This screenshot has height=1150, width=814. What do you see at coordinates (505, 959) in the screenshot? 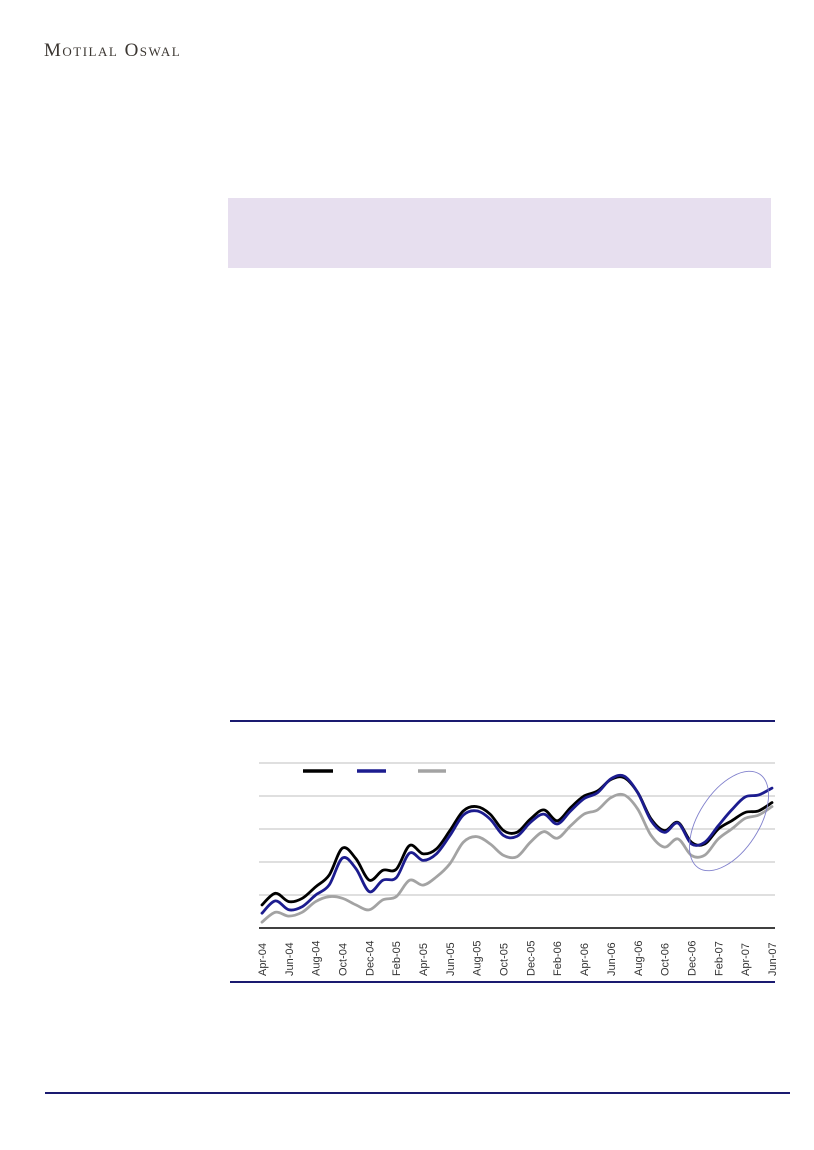
I see `x-tick-label: Oct-05` at bounding box center [505, 959].